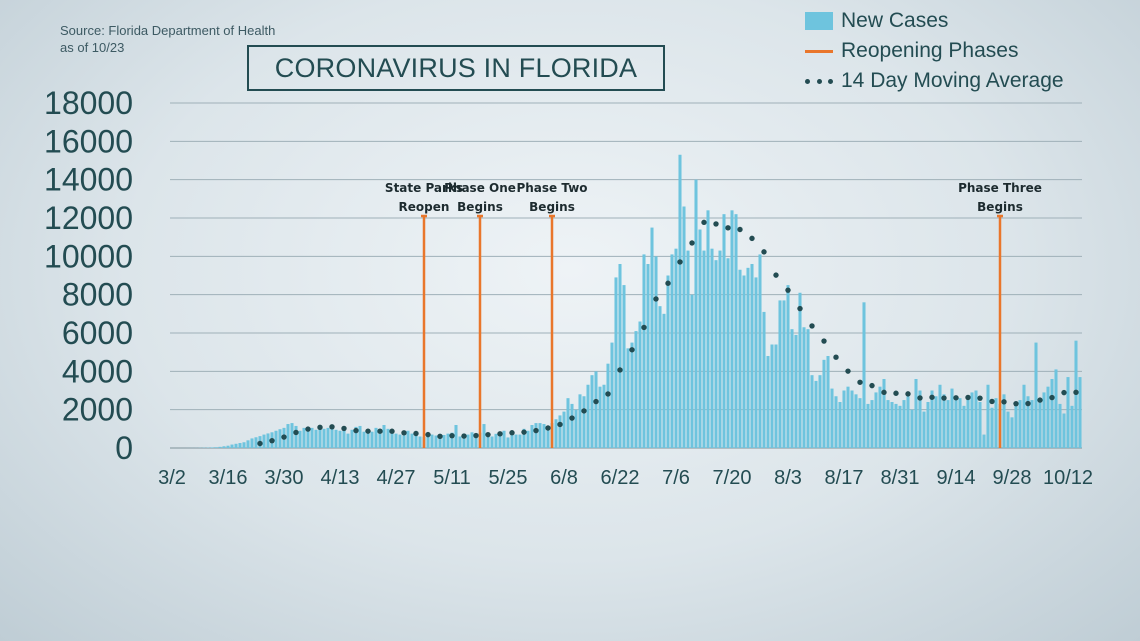 This screenshot has height=641, width=1140. I want to click on chart-title: CORONAVIRUS IN FLORIDA, so click(456, 68).